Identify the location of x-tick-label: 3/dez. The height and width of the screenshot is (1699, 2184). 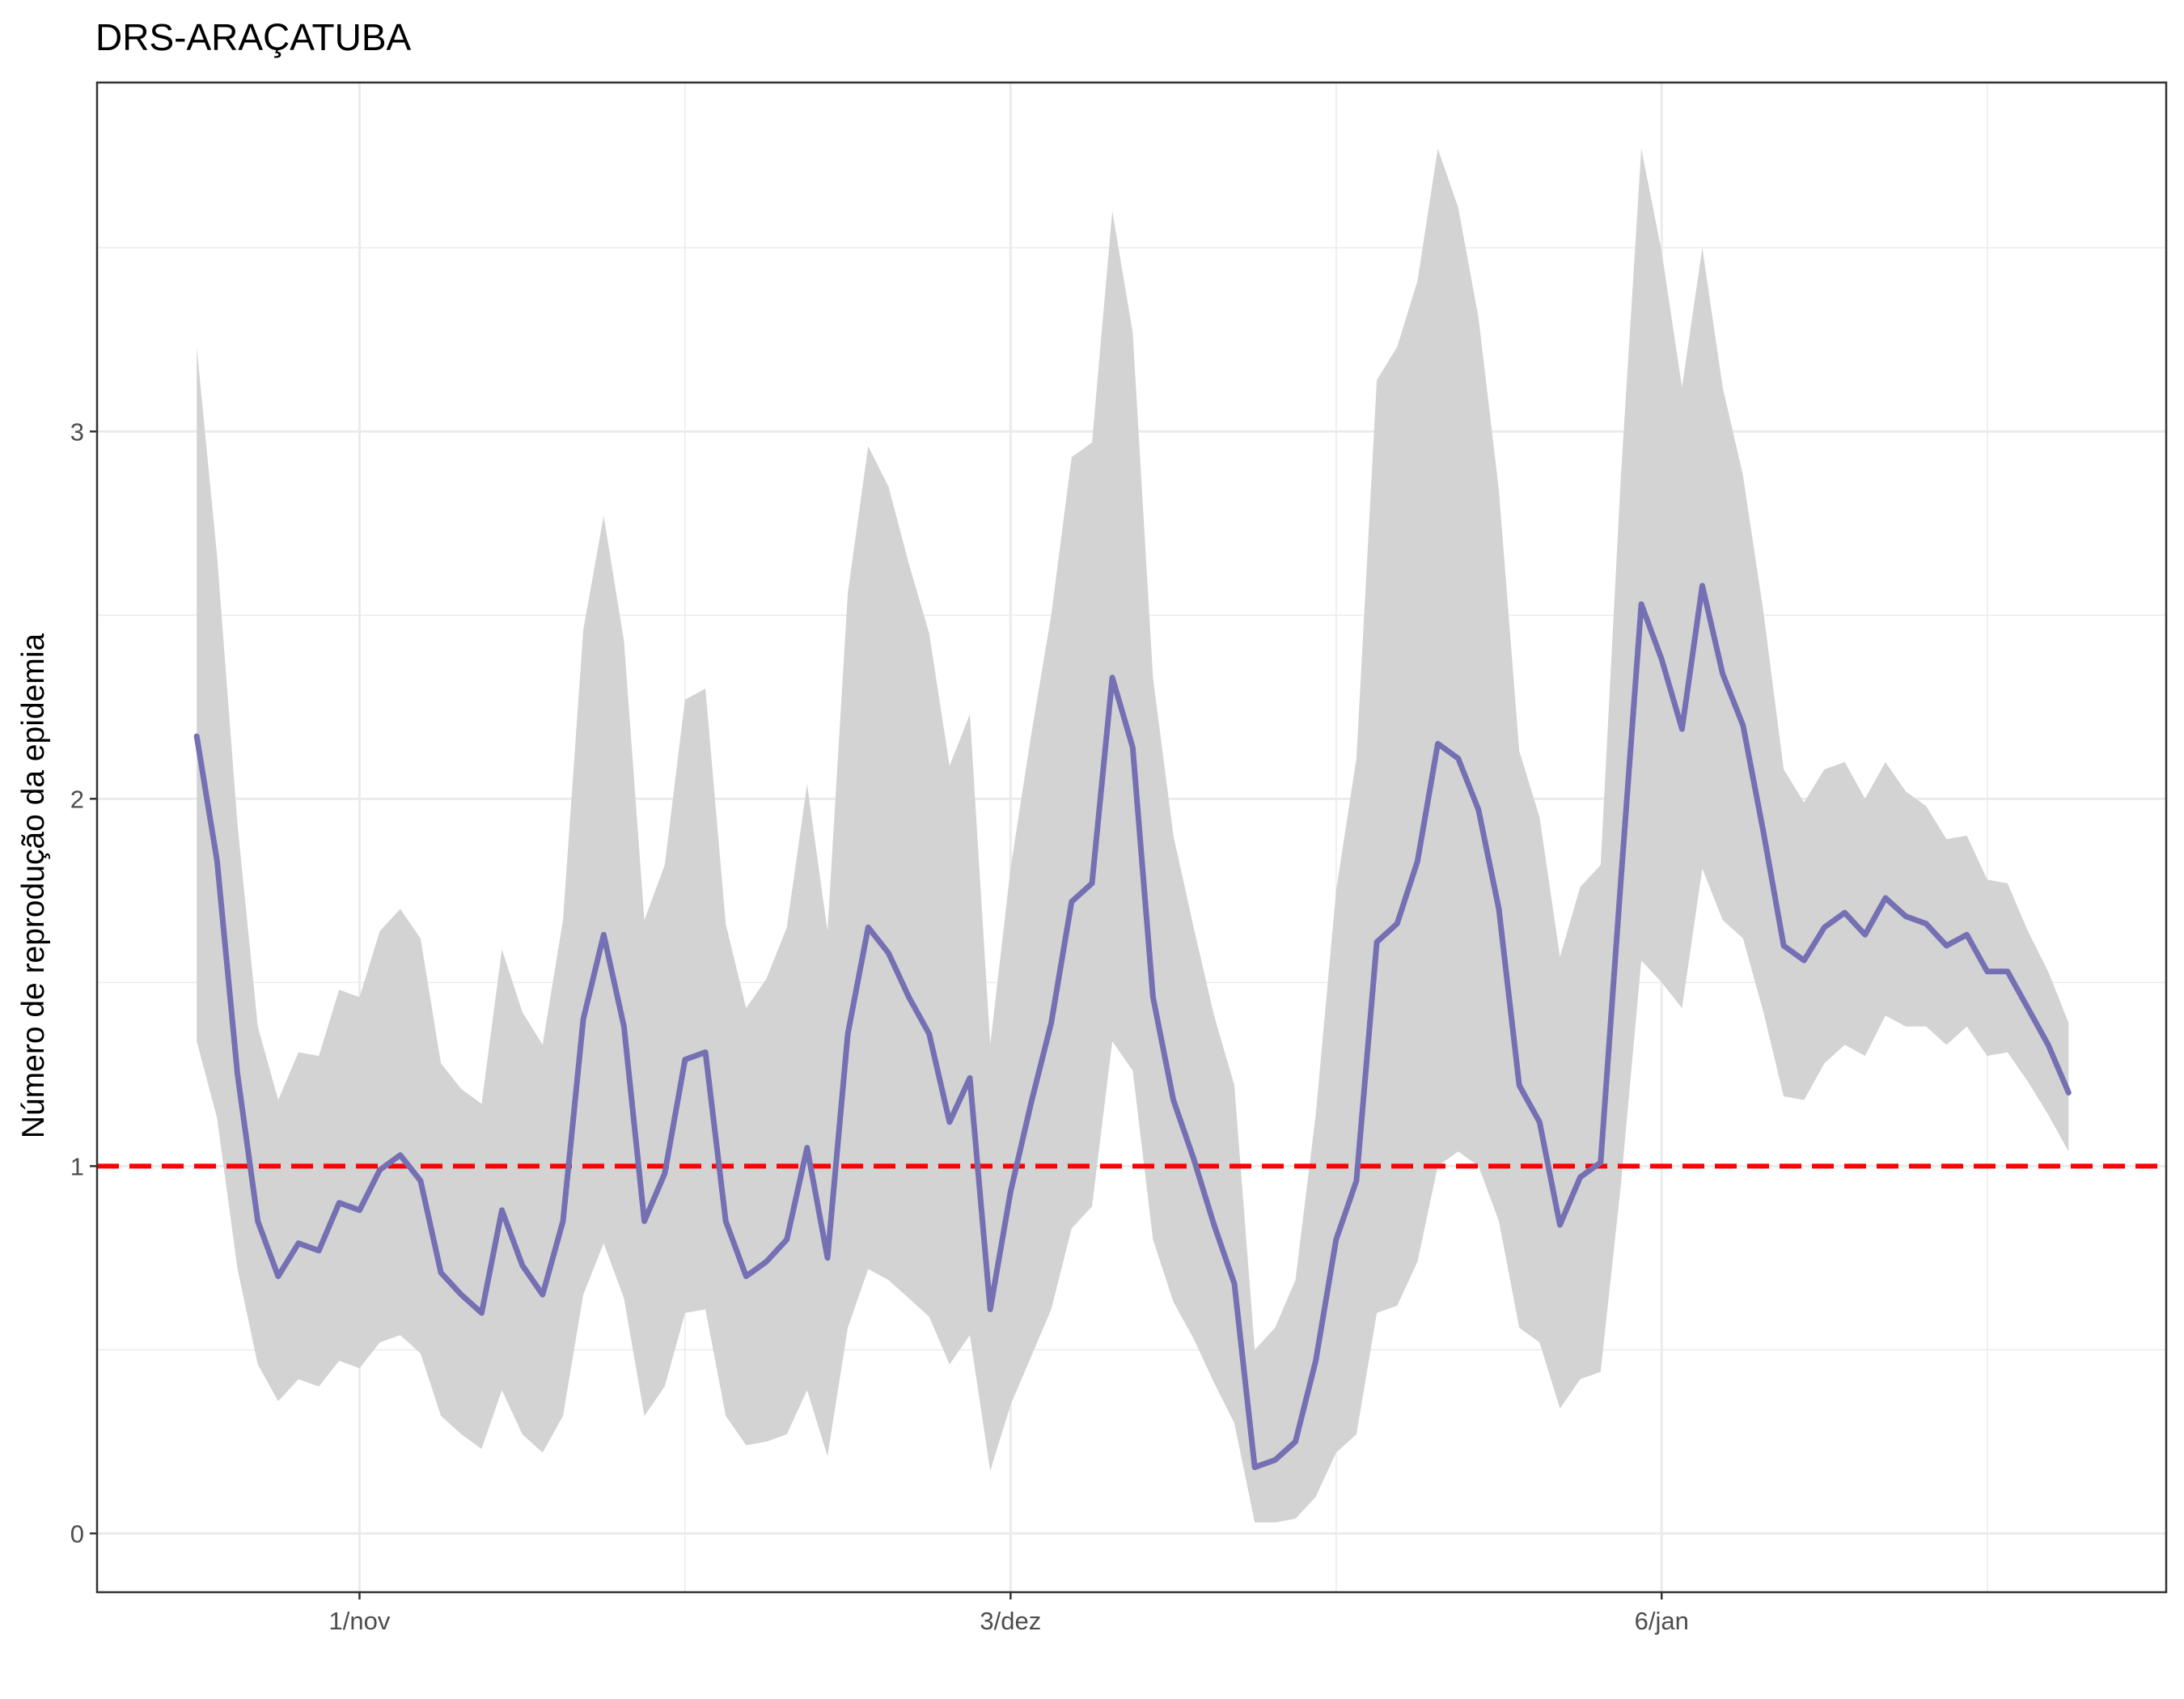
(1010, 1621).